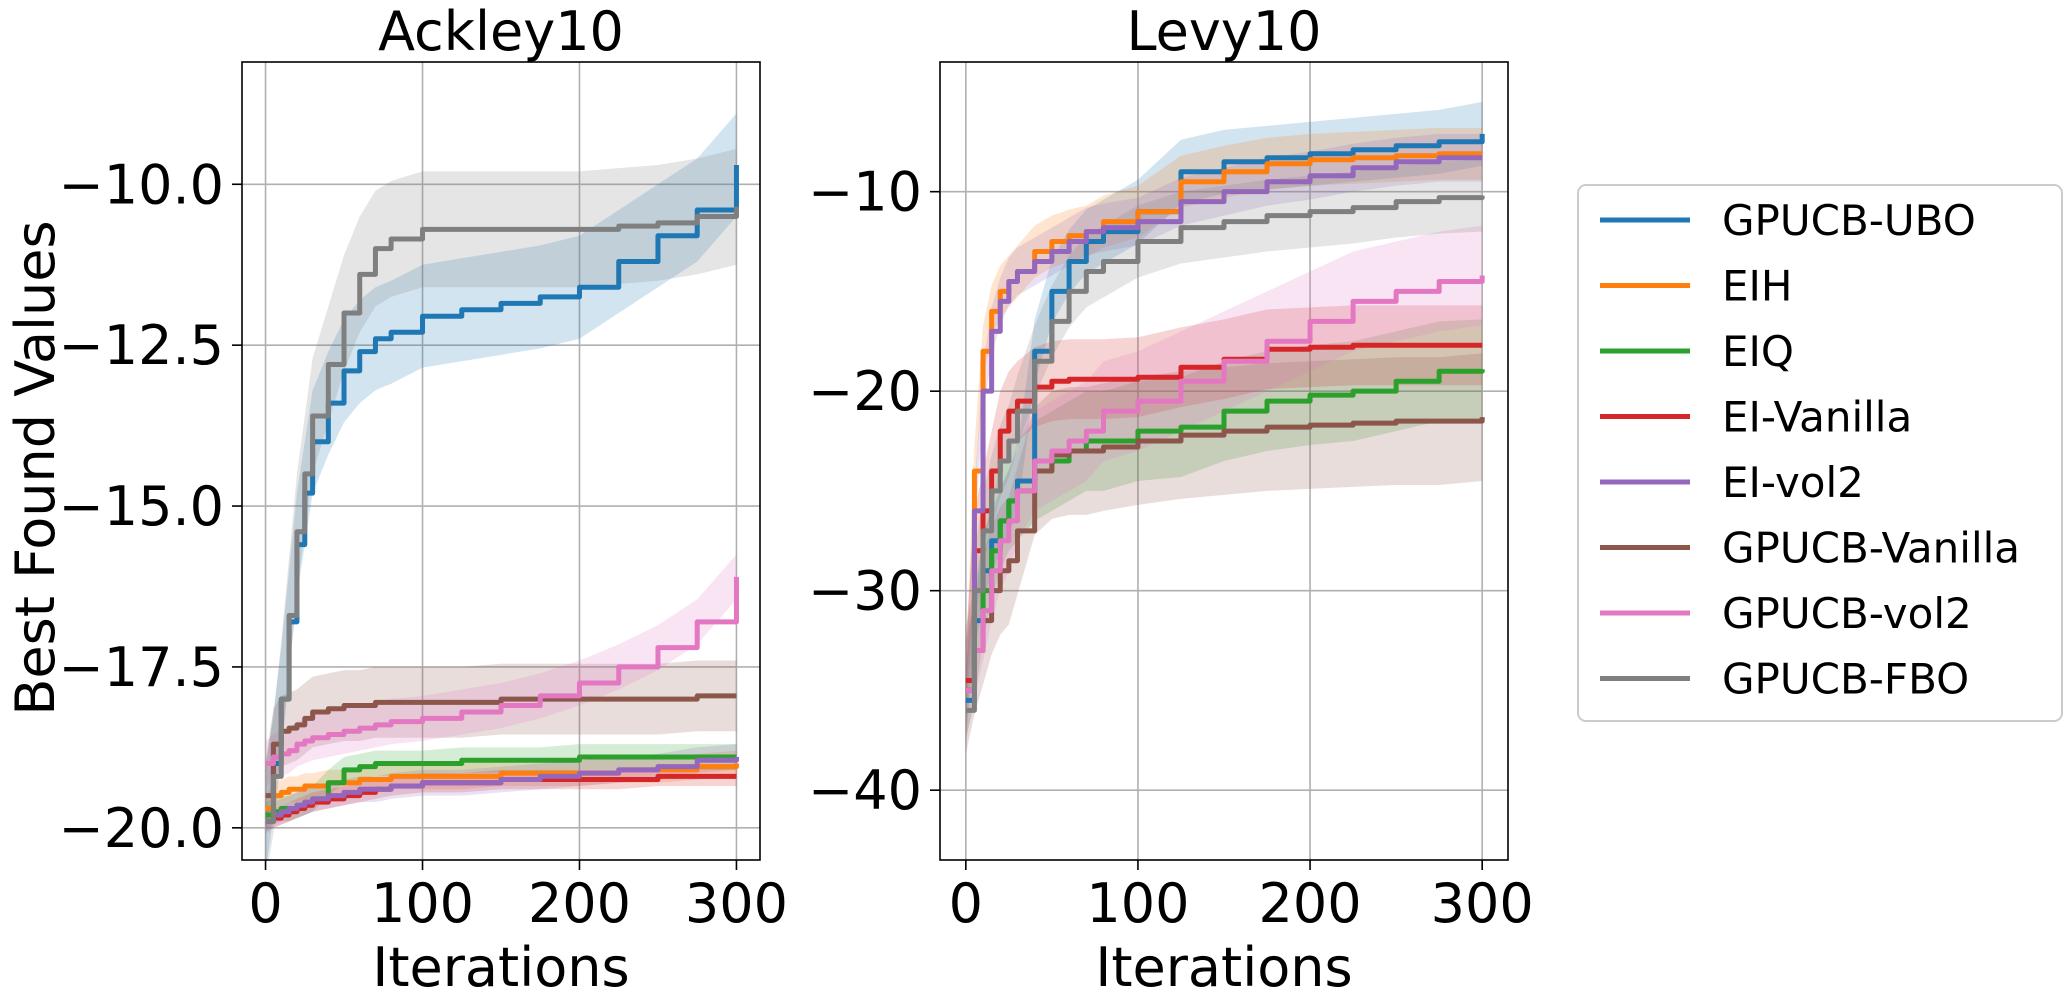 Image resolution: width=2072 pixels, height=992 pixels. I want to click on series-line-ei-vanilla, so click(1224, 512).